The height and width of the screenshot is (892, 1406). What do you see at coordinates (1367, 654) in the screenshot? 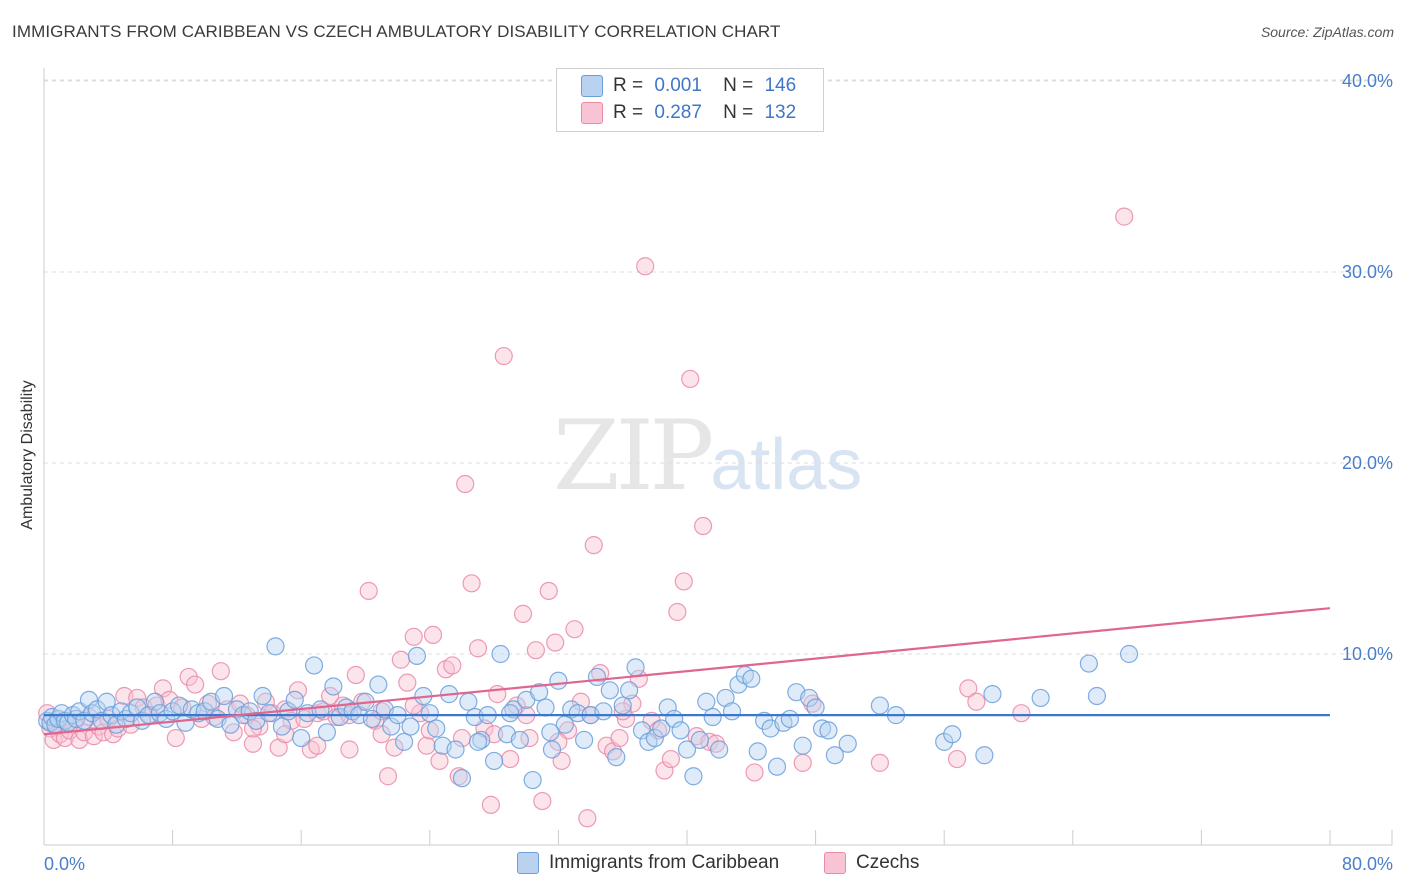
I see `y-tick-label: 10.0%` at bounding box center [1367, 654].